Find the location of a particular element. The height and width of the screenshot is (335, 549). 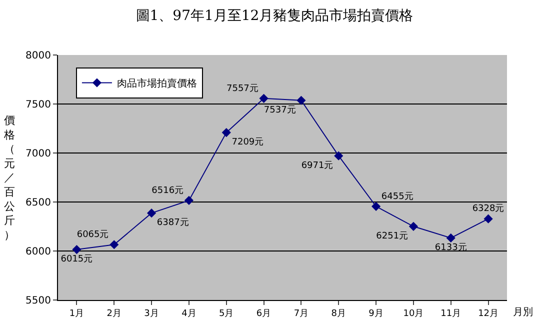

data-label: 7209元 is located at coordinates (248, 142).